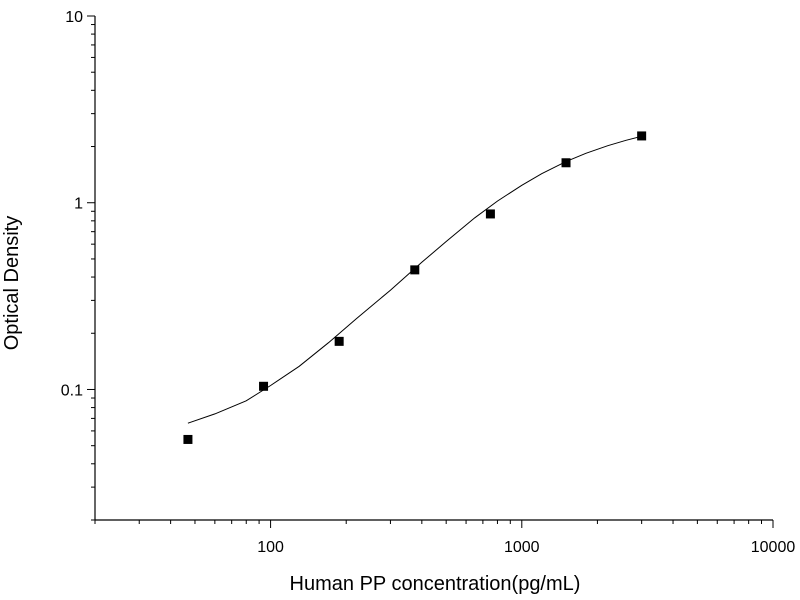 The height and width of the screenshot is (600, 800). What do you see at coordinates (435, 584) in the screenshot?
I see `x-axis-label: Human PP concentration(pg/mL)` at bounding box center [435, 584].